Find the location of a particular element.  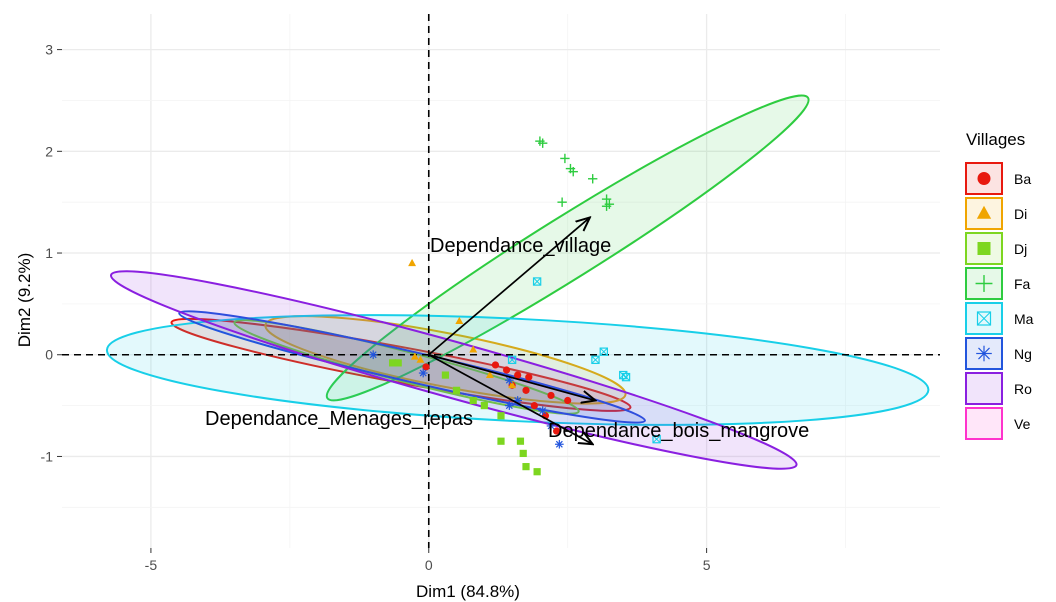

x-tick-label: 5 is located at coordinates (707, 565).